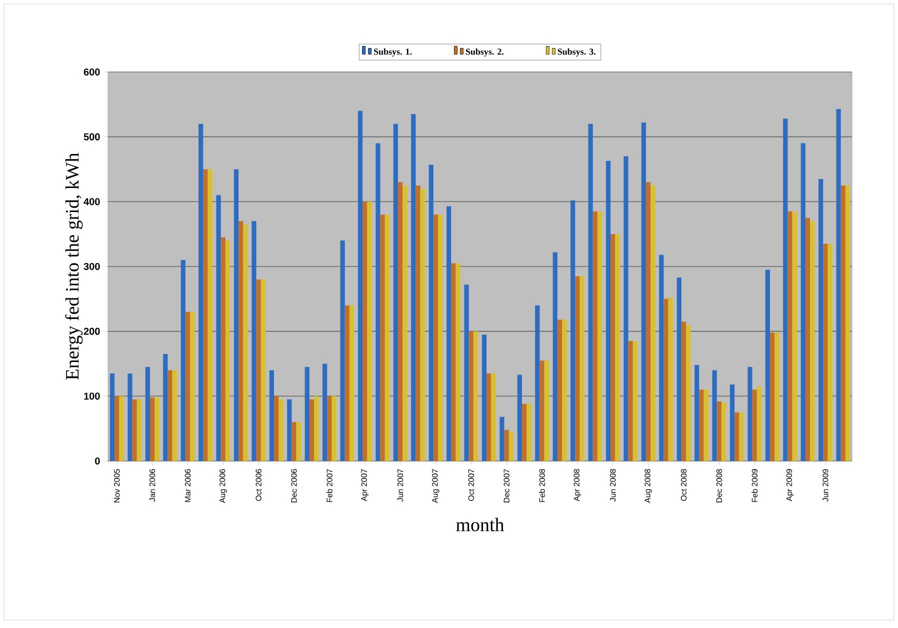 Image resolution: width=898 pixels, height=628 pixels. What do you see at coordinates (97, 461) in the screenshot?
I see `y-tick-label: 0` at bounding box center [97, 461].